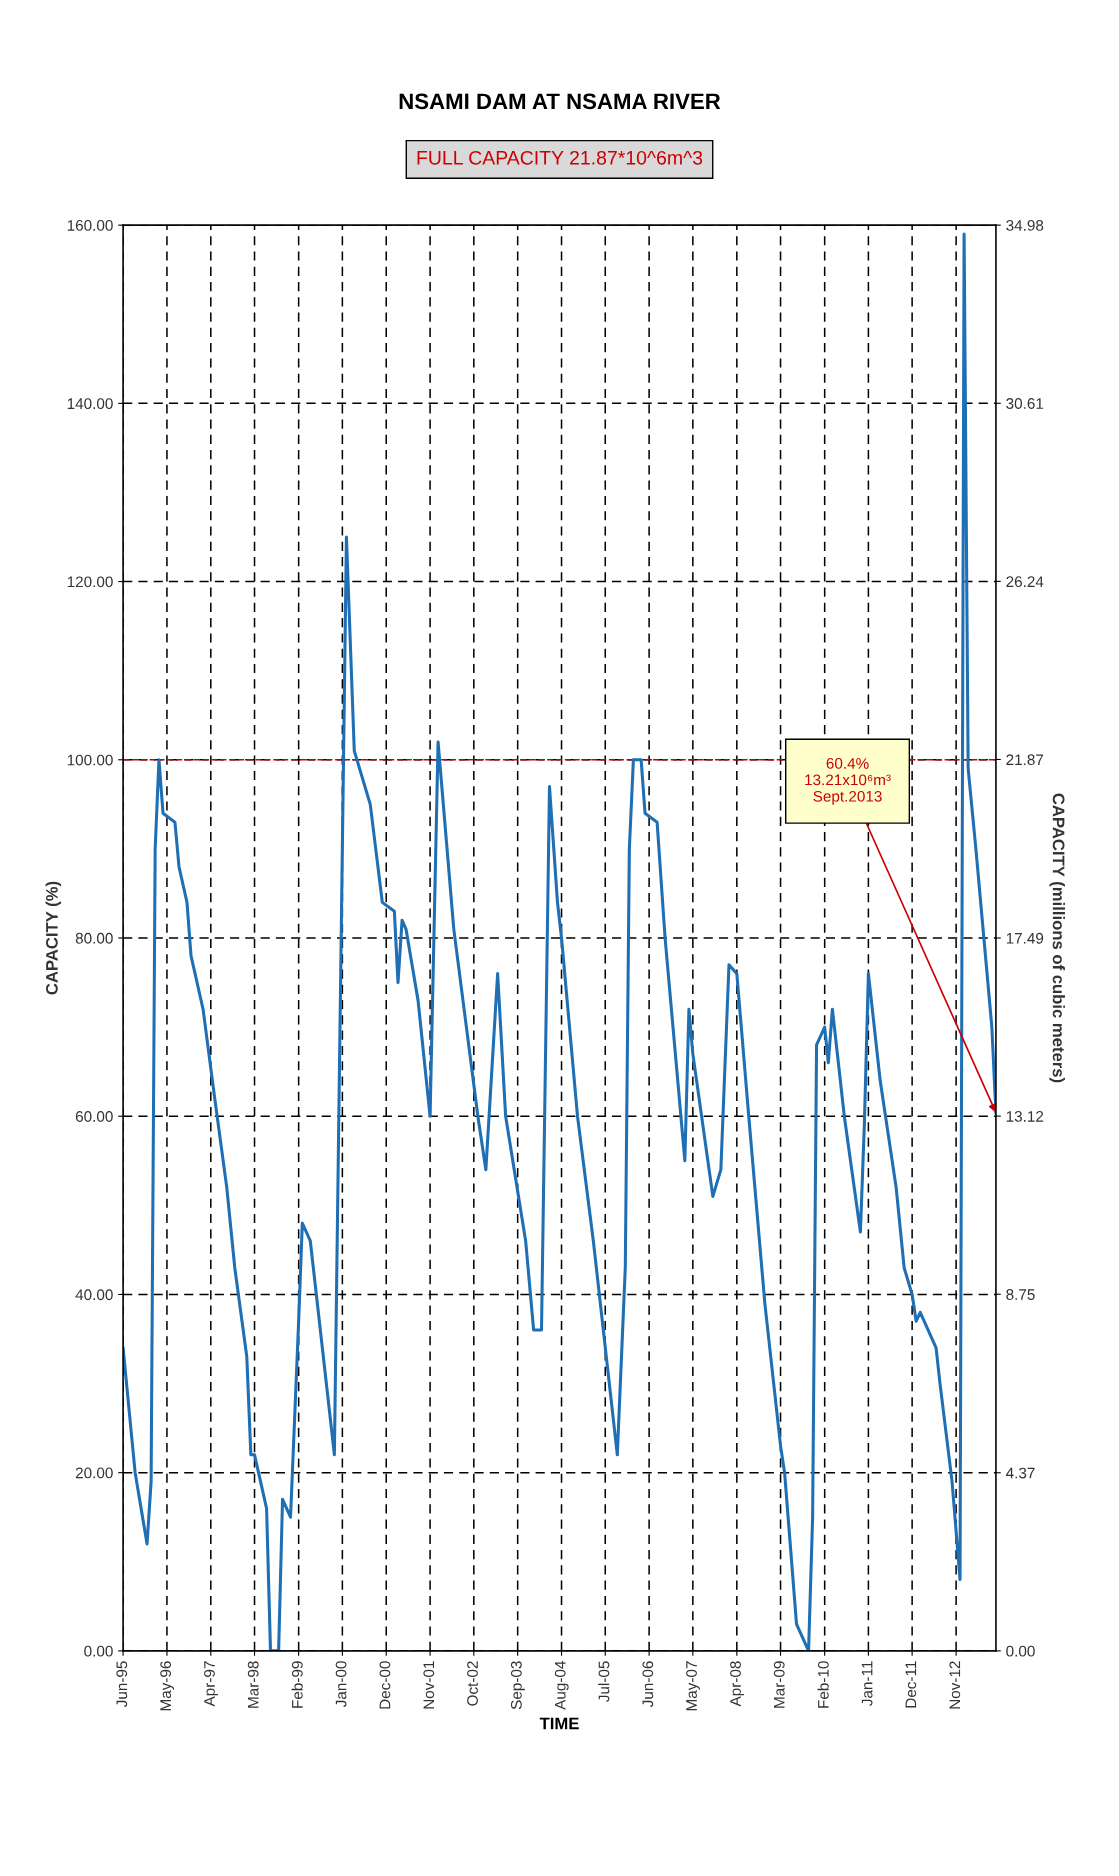 The image size is (1119, 1876). What do you see at coordinates (90, 225) in the screenshot?
I see `y-tick-label: 160.00` at bounding box center [90, 225].